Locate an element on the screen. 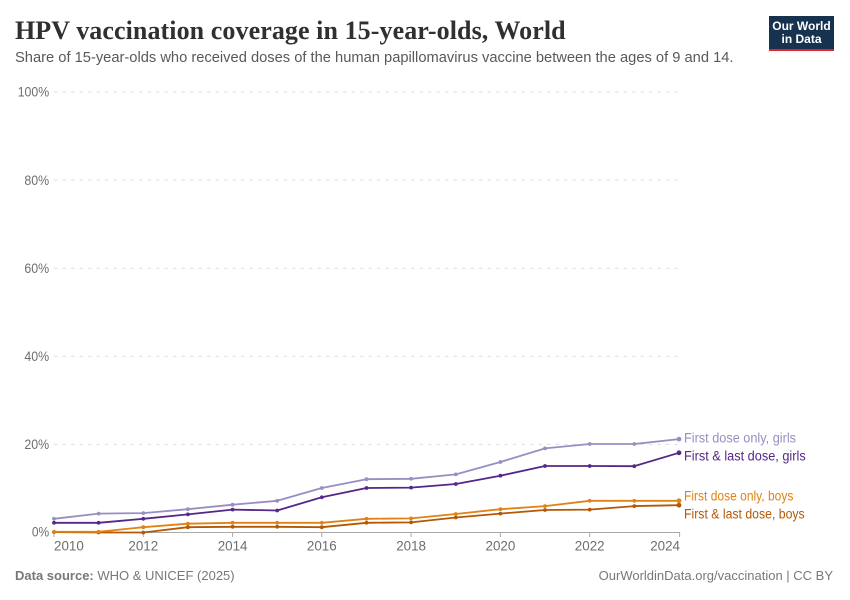 This screenshot has width=850, height=600. svg-text: 100% is located at coordinates (34, 92).